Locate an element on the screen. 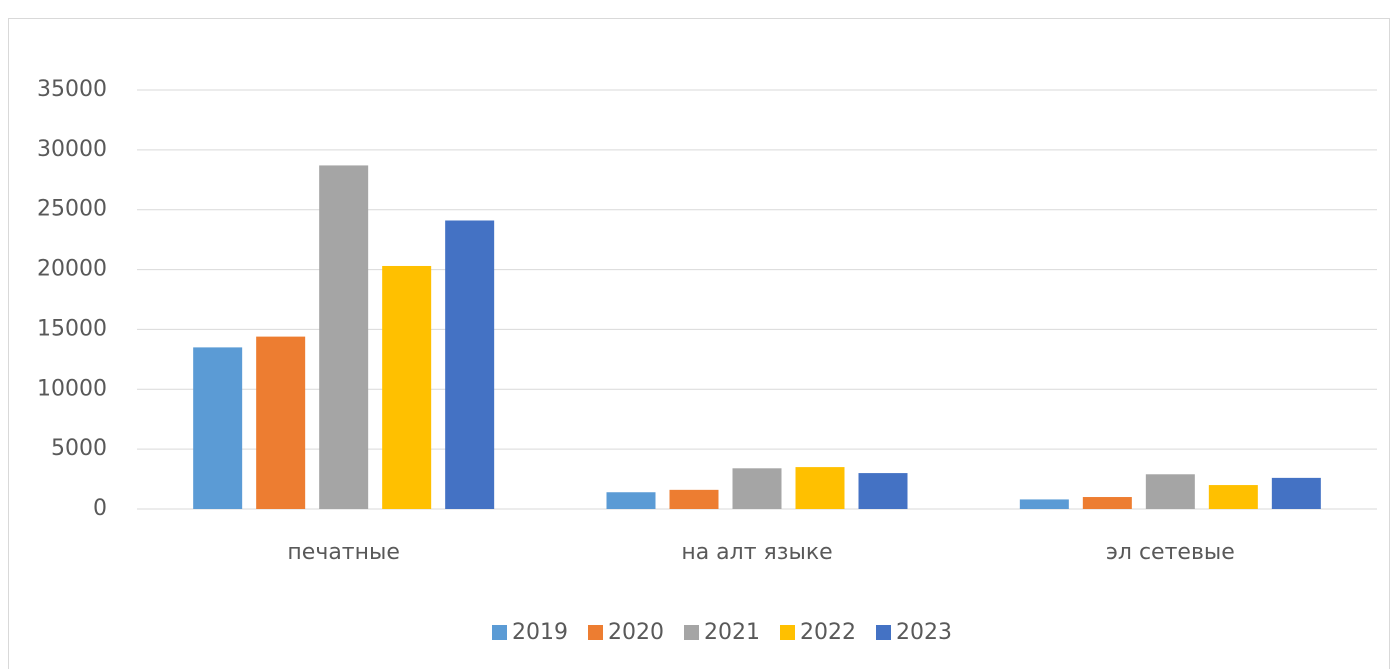  x-tick-label: печатные is located at coordinates (343, 552).